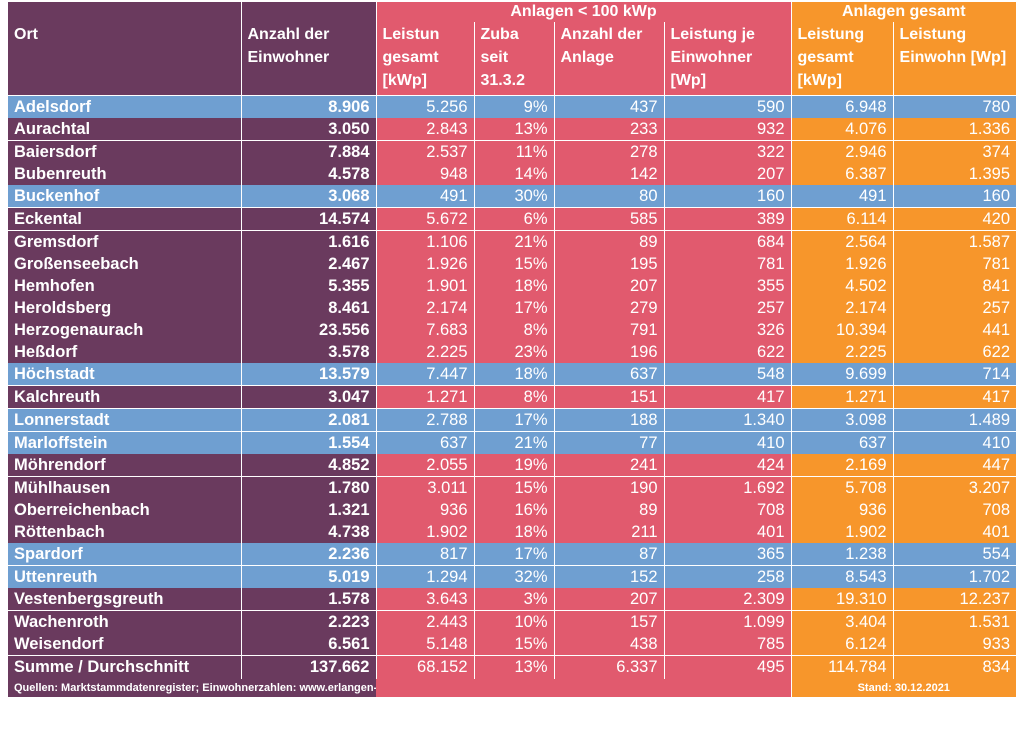  Describe the element at coordinates (728, 174) in the screenshot. I see `cell-je-einwohner: 207` at that location.